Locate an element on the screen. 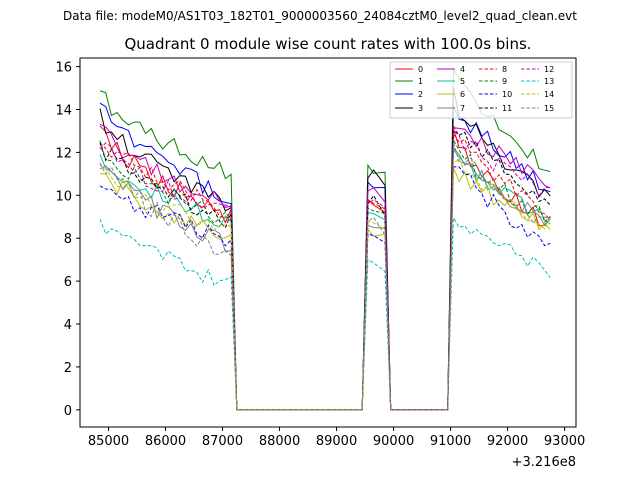 The height and width of the screenshot is (480, 640). y-tick-label: 14 is located at coordinates (63, 110).